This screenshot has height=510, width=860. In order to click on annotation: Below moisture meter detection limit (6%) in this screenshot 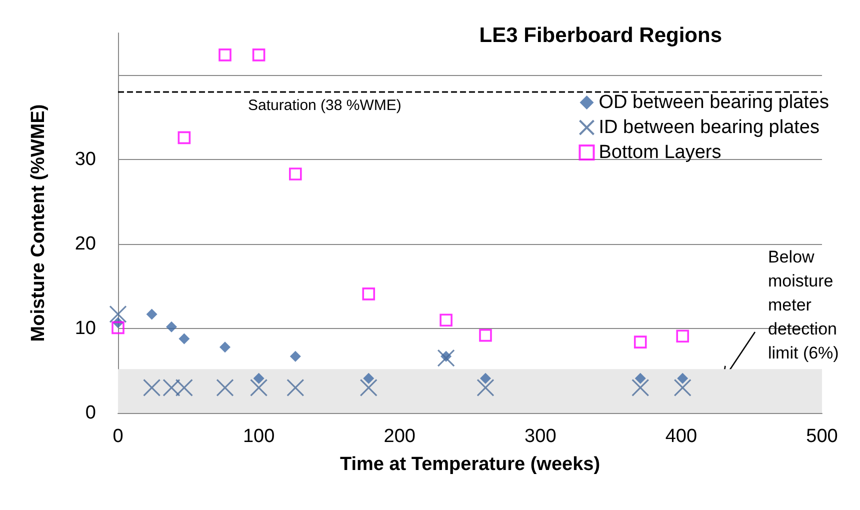, I will do `click(805, 305)`.